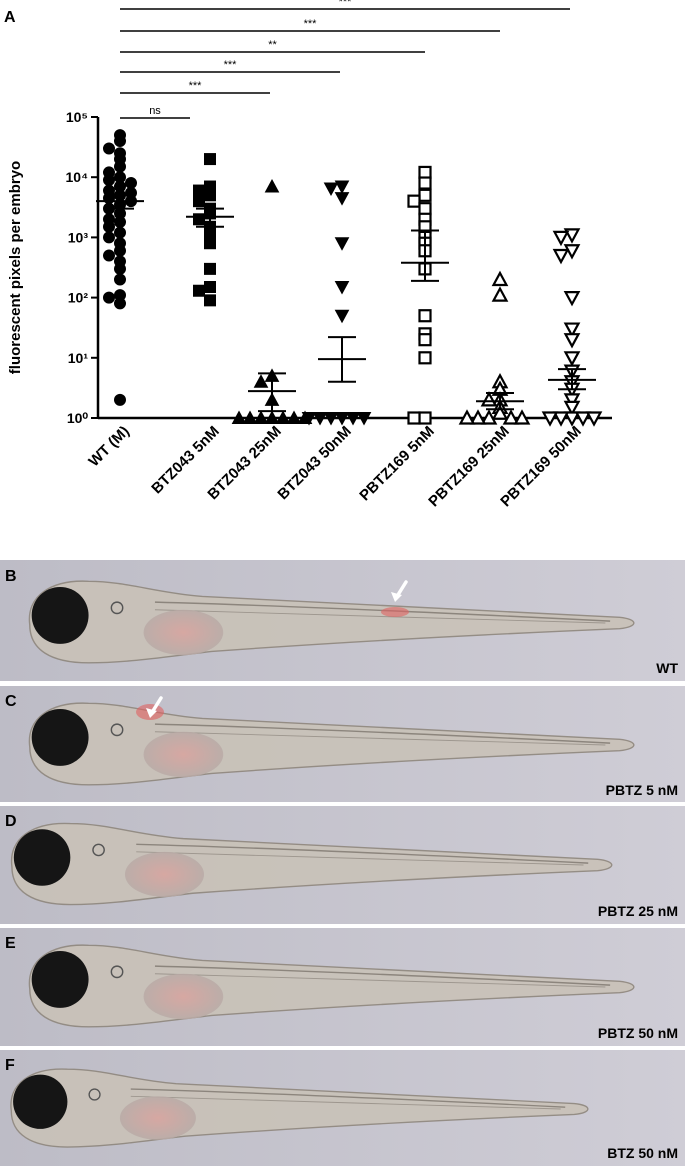 The height and width of the screenshot is (1166, 685). I want to click on significance-label: ***, so click(196, 86).